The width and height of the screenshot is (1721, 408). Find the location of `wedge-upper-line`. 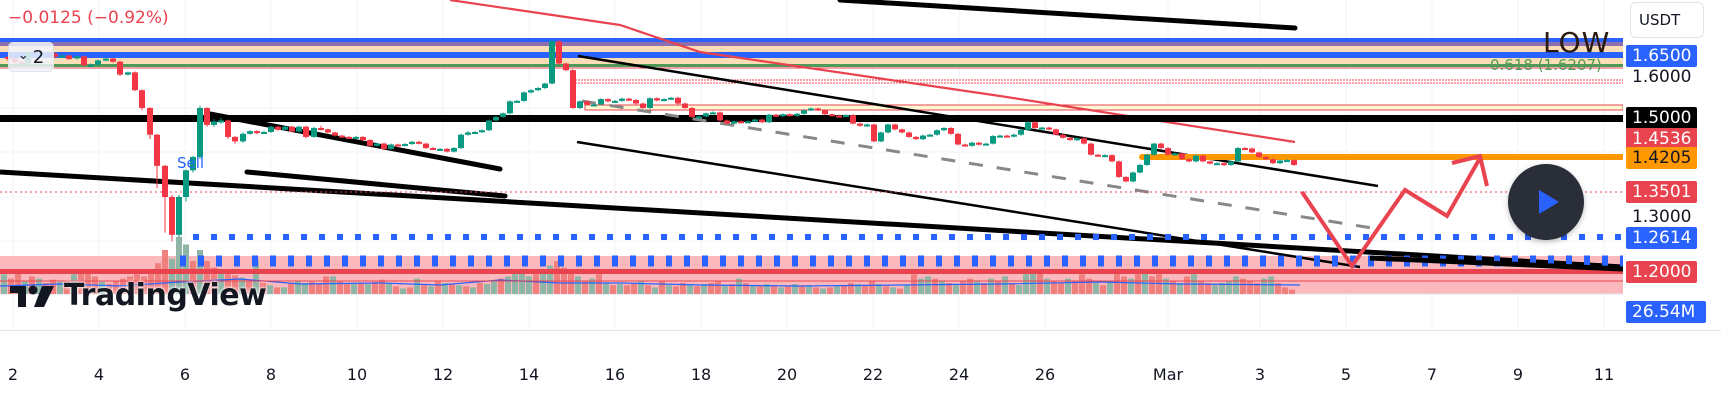

wedge-upper-line is located at coordinates (355, 141).